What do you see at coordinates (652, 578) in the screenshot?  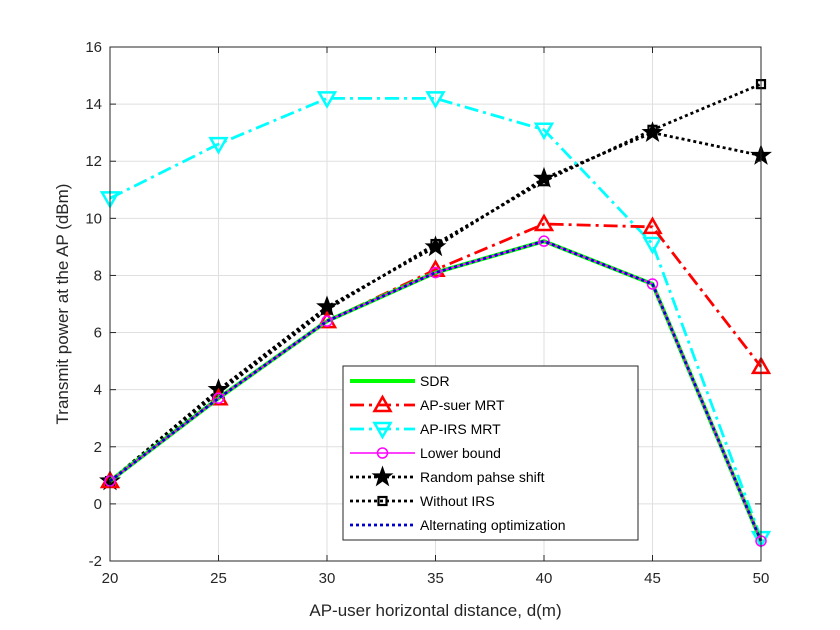 I see `x-tick-label: 45` at bounding box center [652, 578].